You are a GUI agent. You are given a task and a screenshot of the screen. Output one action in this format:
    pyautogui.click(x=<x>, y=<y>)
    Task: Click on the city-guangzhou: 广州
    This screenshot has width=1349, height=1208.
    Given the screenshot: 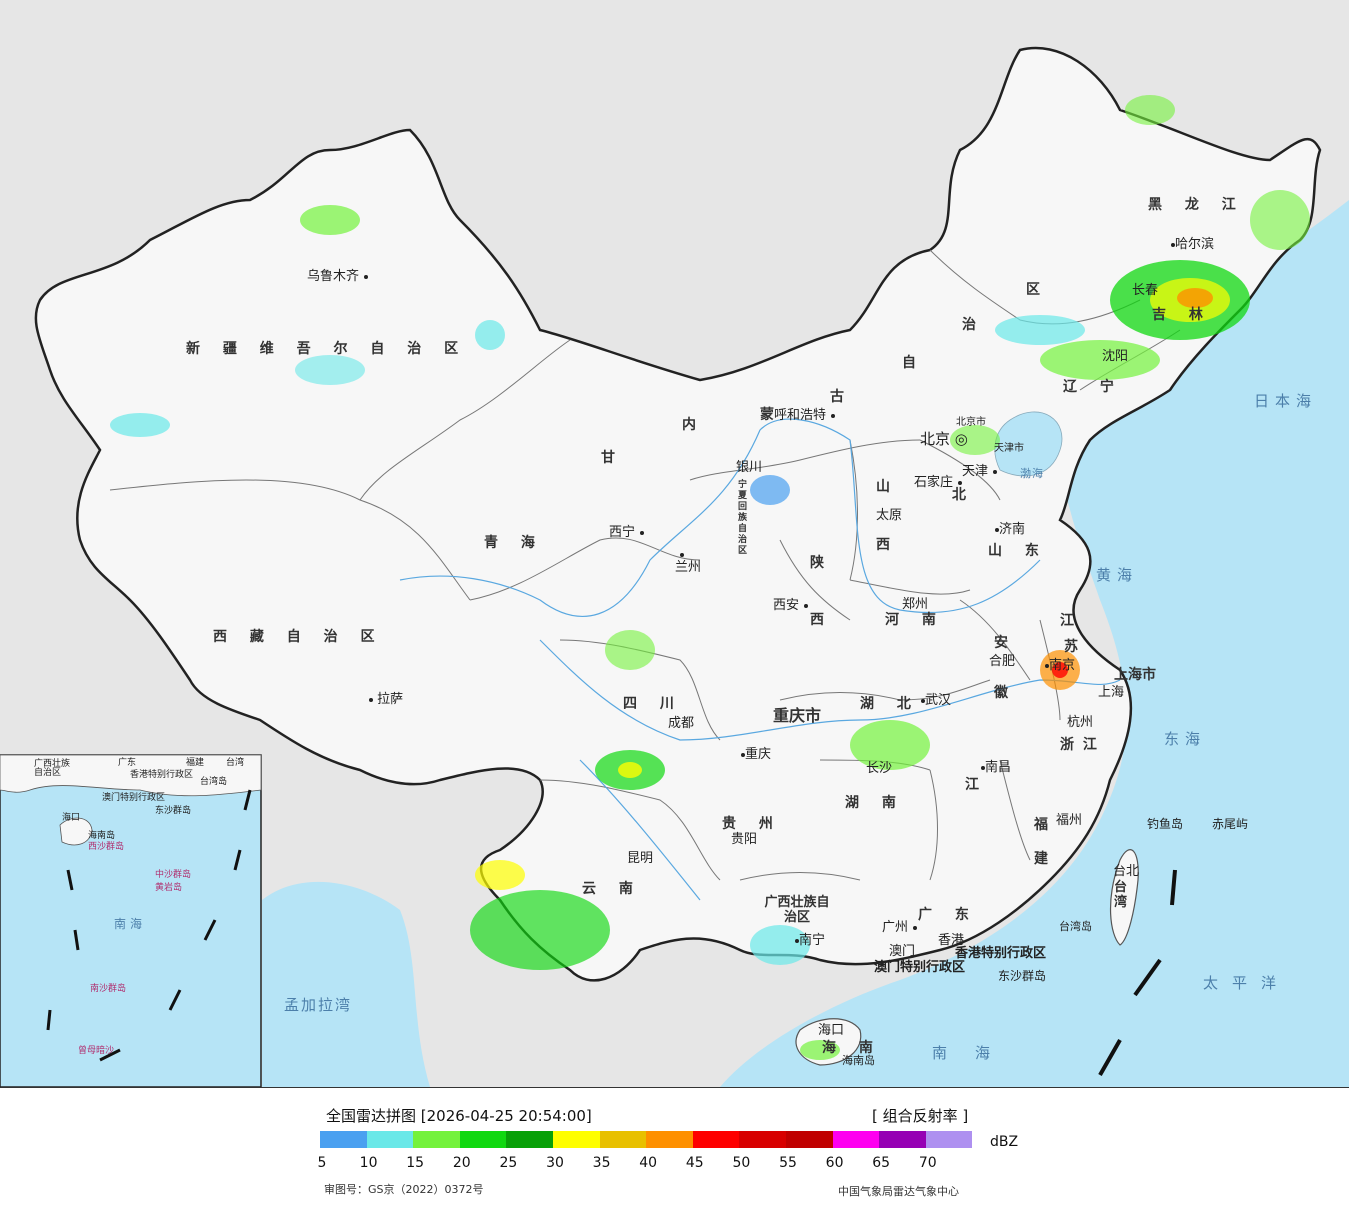 What is the action you would take?
    pyautogui.click(x=900, y=927)
    